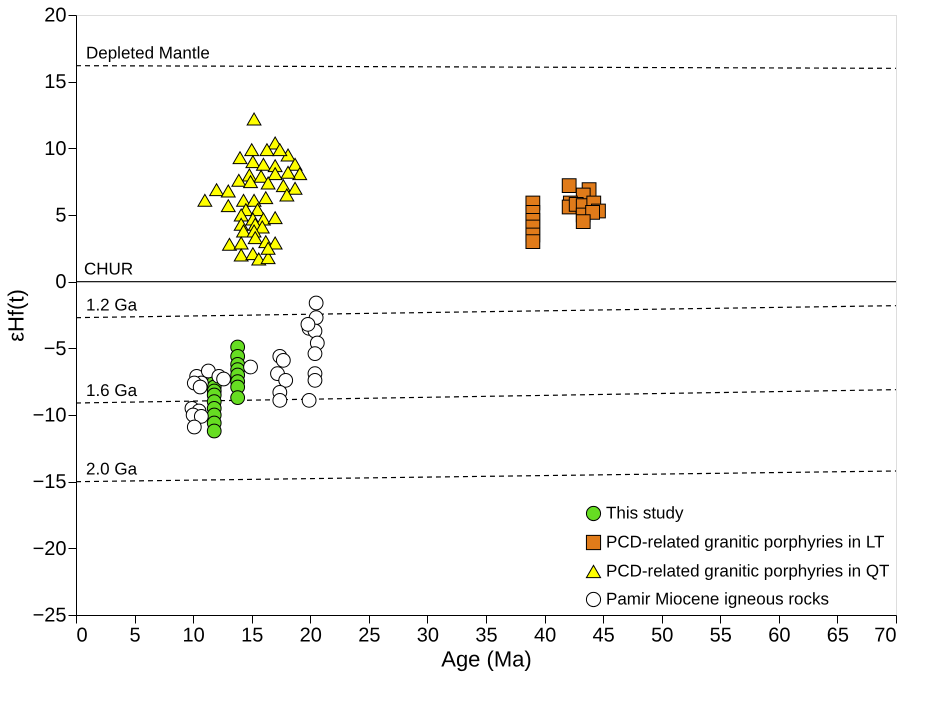 The image size is (947, 723). I want to click on y-tick-label: −5, so click(55, 349).